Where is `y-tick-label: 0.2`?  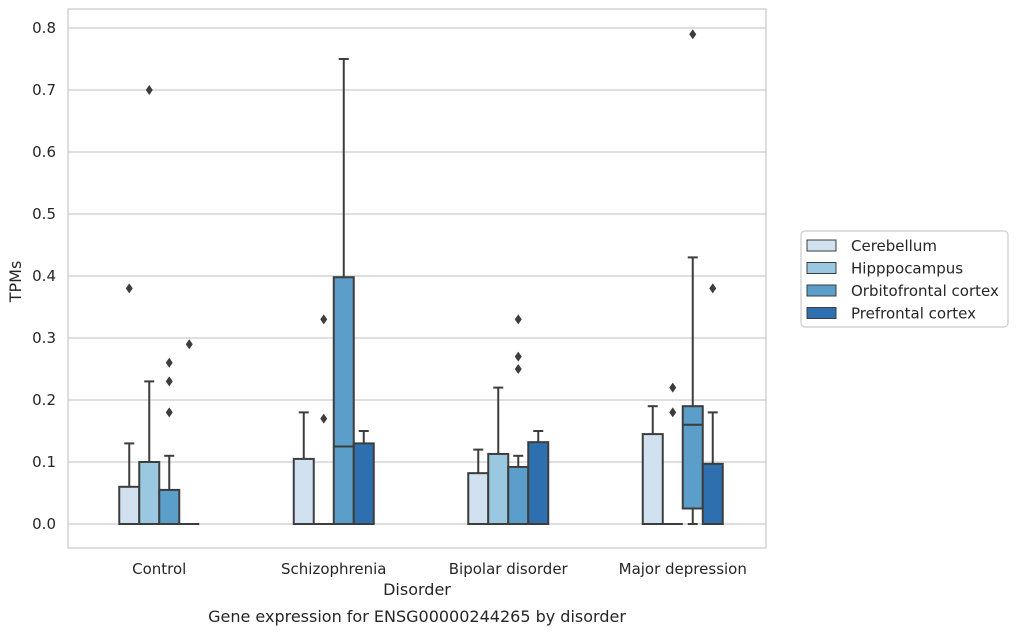
y-tick-label: 0.2 is located at coordinates (44, 400).